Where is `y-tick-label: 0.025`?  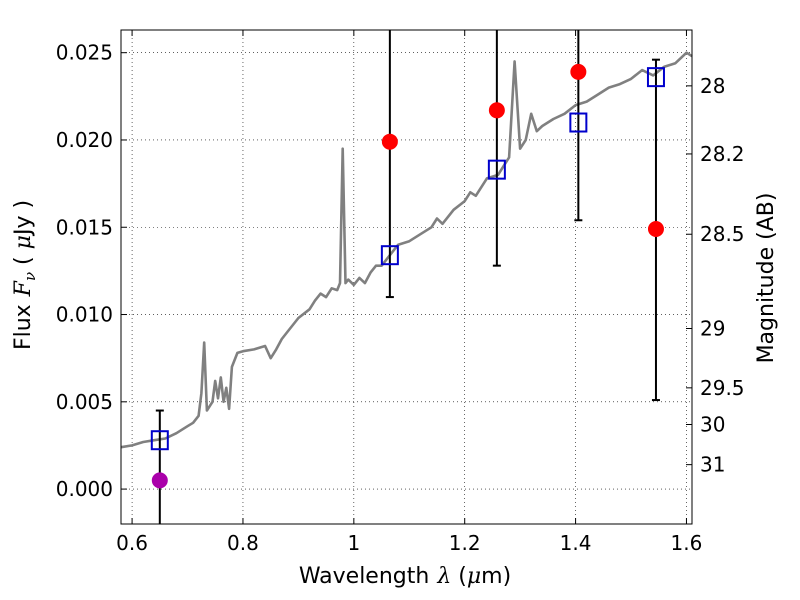
y-tick-label: 0.025 is located at coordinates (84, 53).